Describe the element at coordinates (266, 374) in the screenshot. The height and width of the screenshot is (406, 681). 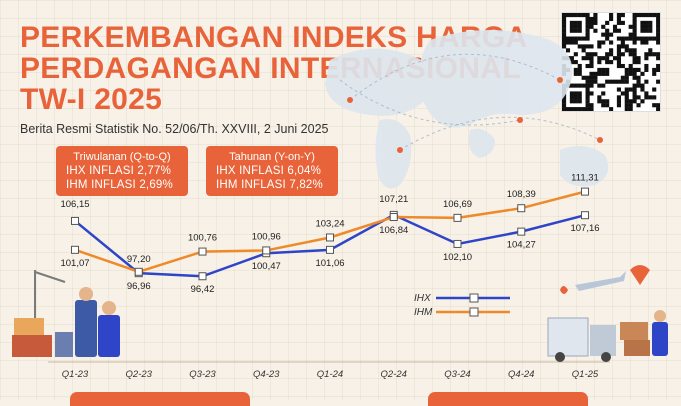
I see `x-tick-label: Q4-23` at that location.